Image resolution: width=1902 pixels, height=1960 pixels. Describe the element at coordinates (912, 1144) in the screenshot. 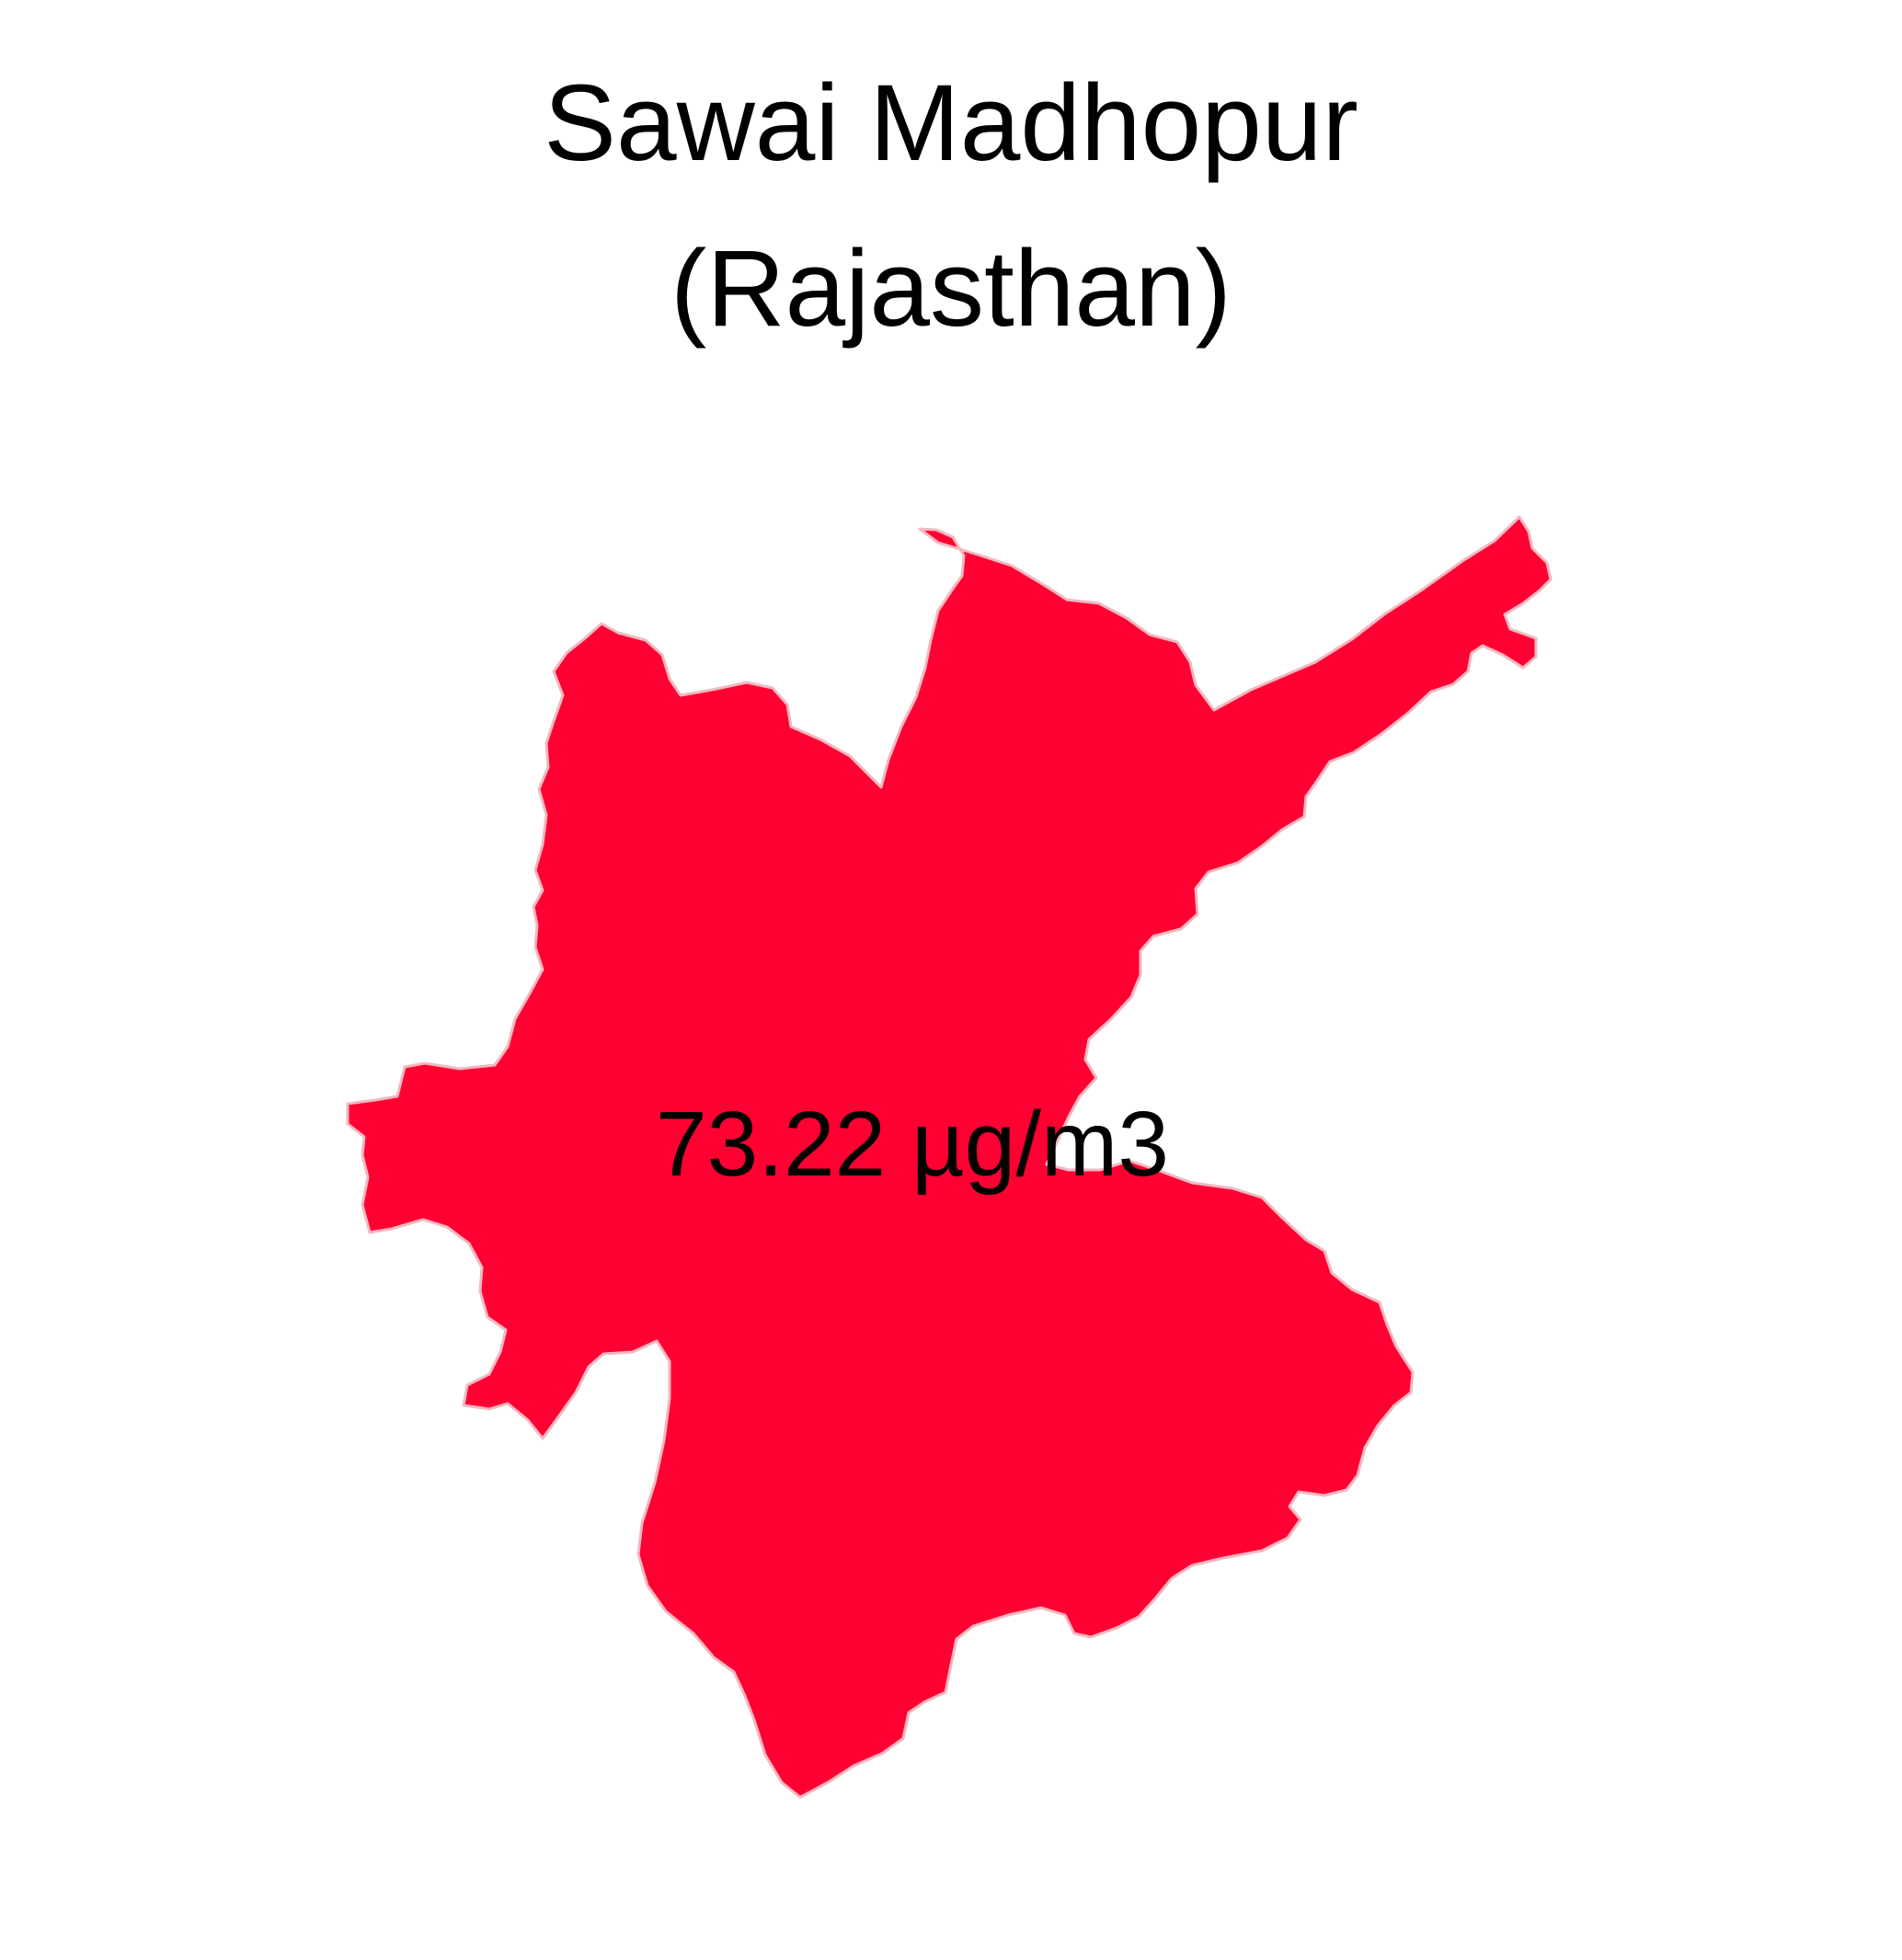

I see `value-label: 73.22 µg/m3` at that location.